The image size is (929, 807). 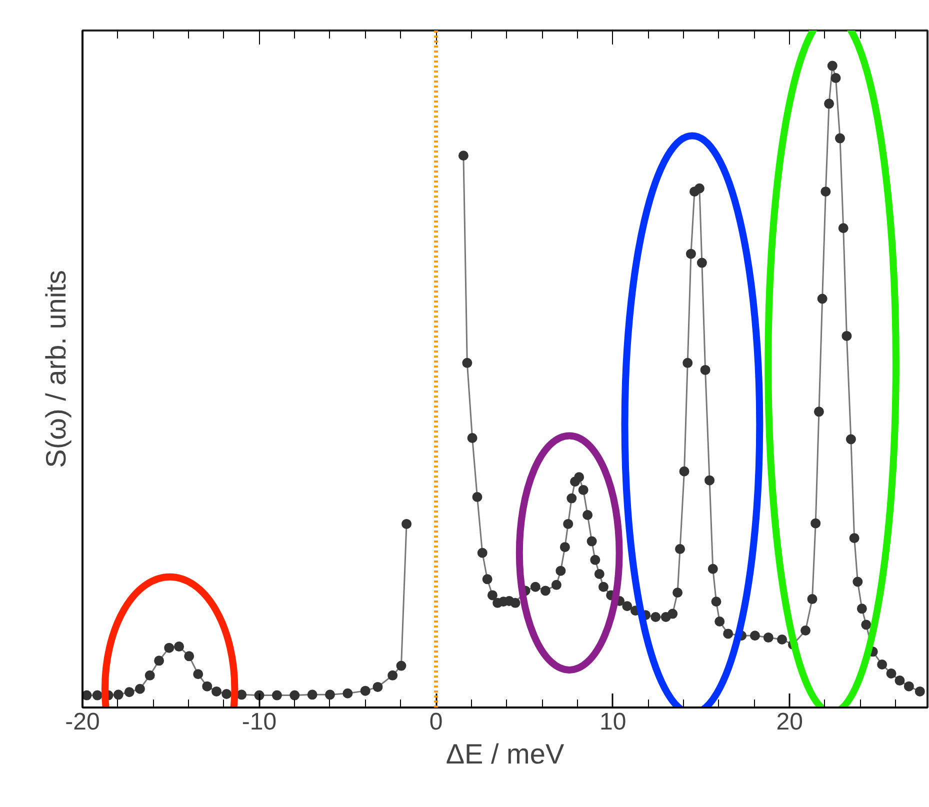 What do you see at coordinates (612, 722) in the screenshot?
I see `x-tick-label: 10` at bounding box center [612, 722].